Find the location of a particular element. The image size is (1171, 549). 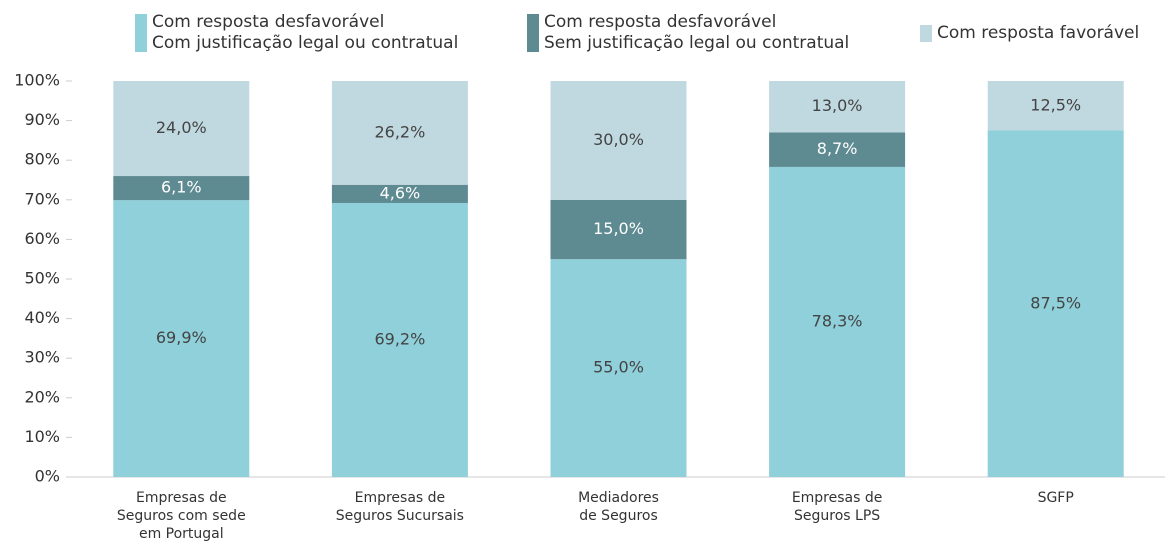

x-tick-label: Empresas de Seguros com sede em Portugal is located at coordinates (181, 516).